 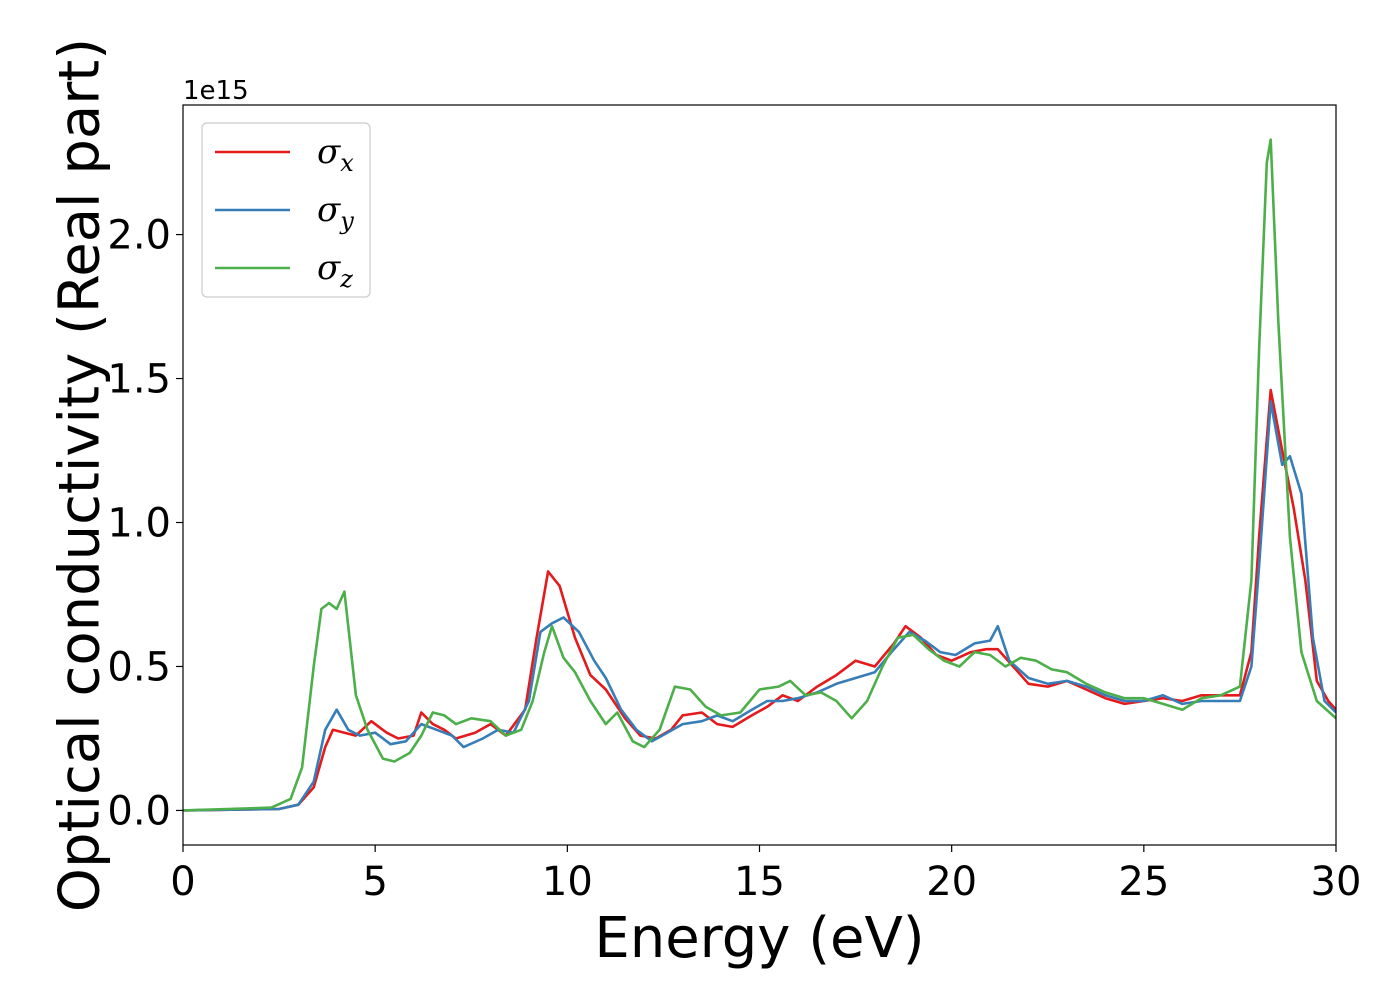 What do you see at coordinates (182, 882) in the screenshot?
I see `x-tick-label: 0` at bounding box center [182, 882].